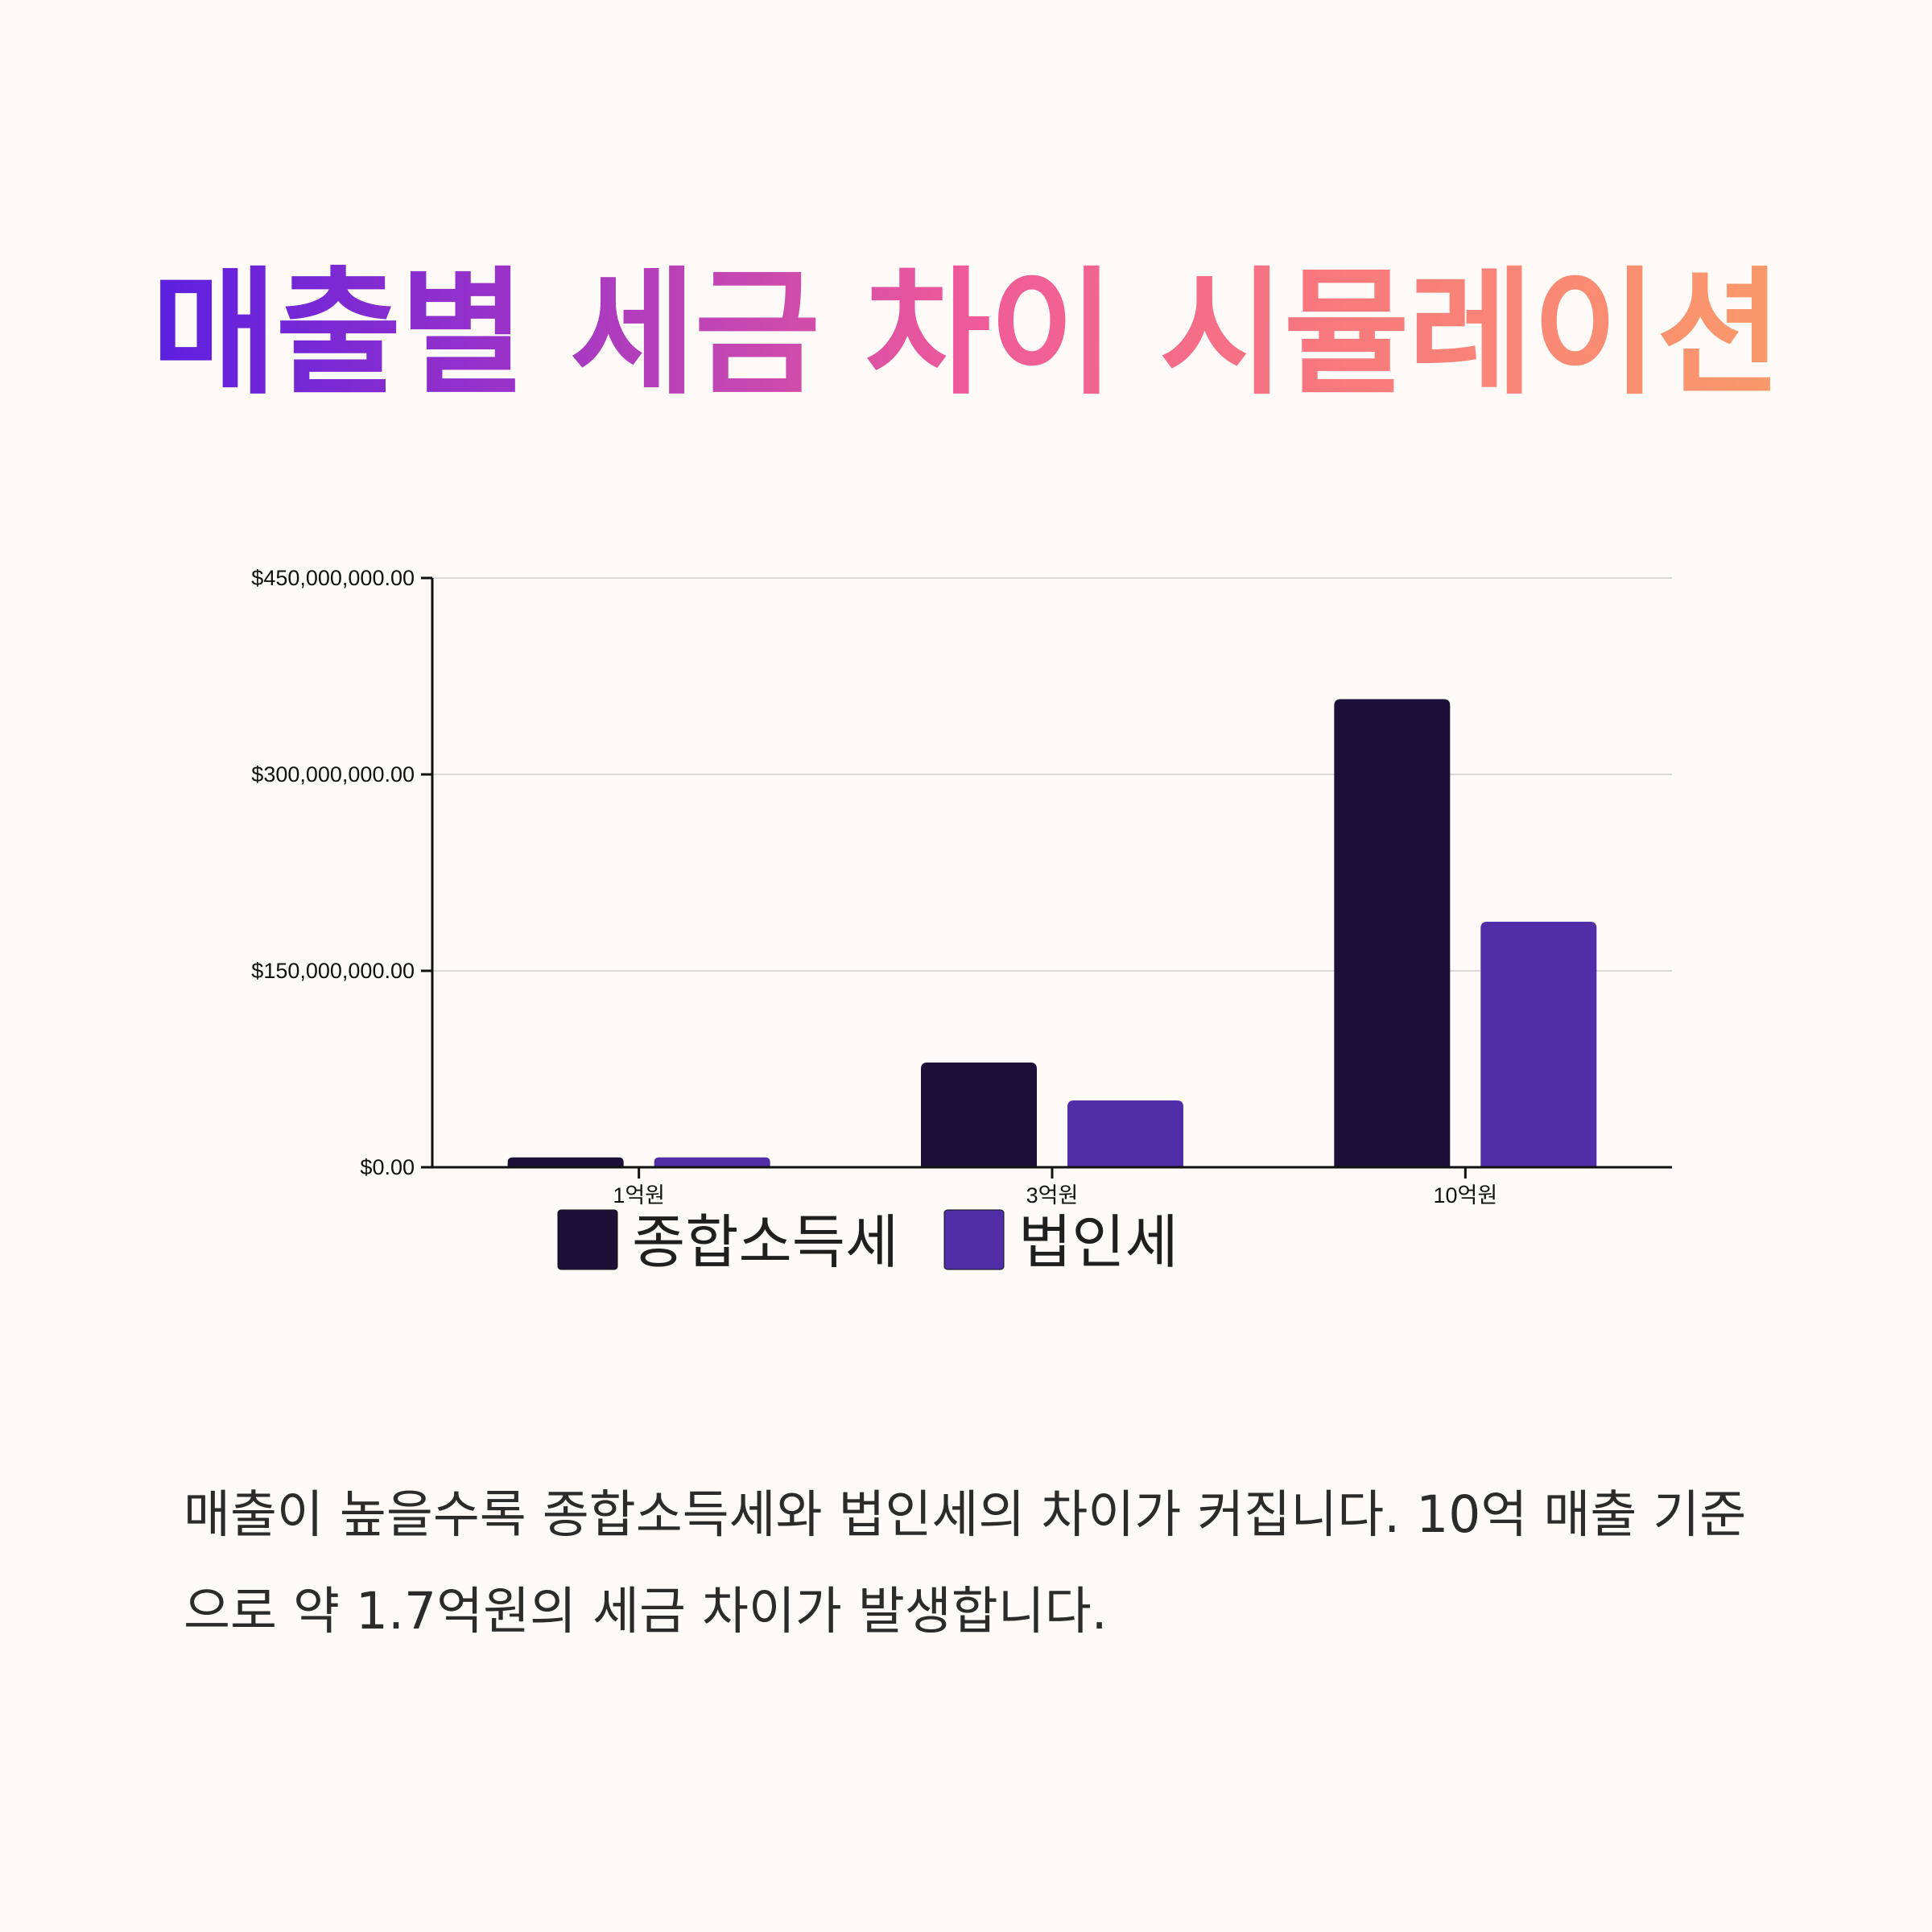  Describe the element at coordinates (333, 971) in the screenshot. I see `y-tick-label: $150,000,000.00` at that location.